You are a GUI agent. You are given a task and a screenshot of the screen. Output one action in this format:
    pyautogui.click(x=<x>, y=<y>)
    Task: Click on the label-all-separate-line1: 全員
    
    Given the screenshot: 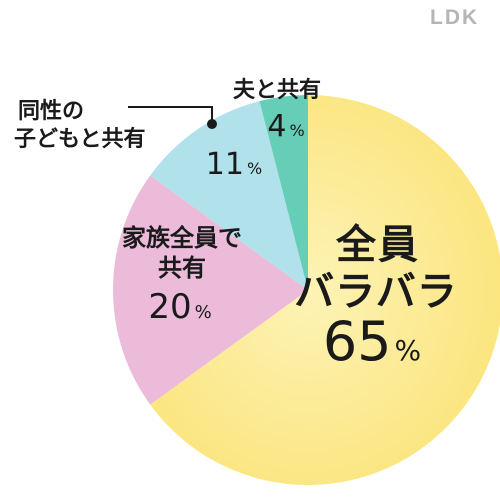 What is the action you would take?
    pyautogui.click(x=377, y=245)
    